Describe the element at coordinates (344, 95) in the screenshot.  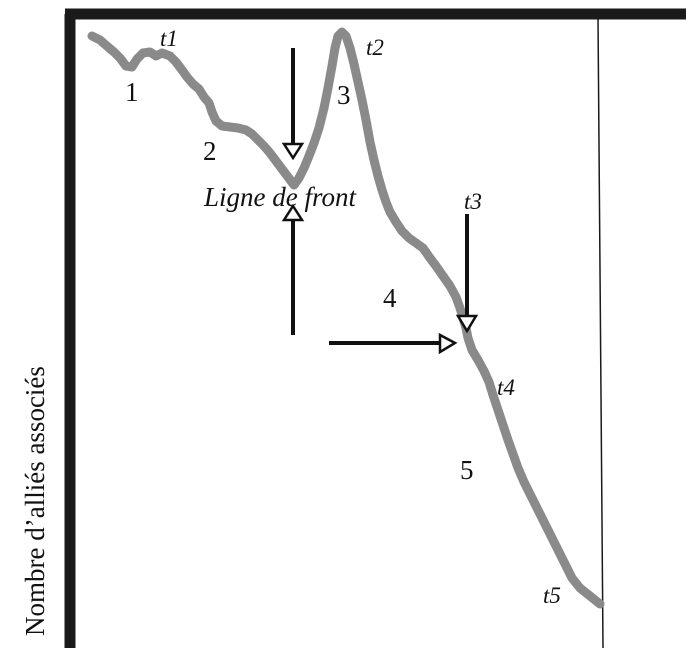
I see `phase-label-3: 3` at that location.